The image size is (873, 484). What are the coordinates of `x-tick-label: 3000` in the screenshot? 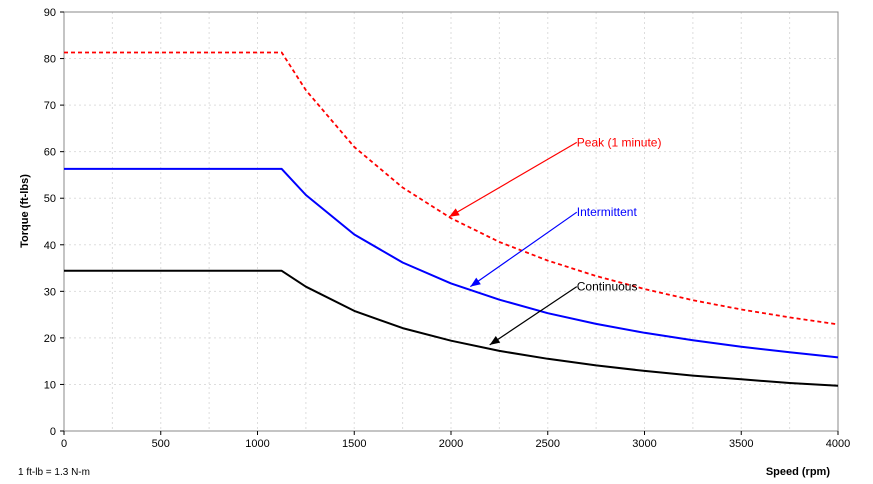 It's located at (644, 444).